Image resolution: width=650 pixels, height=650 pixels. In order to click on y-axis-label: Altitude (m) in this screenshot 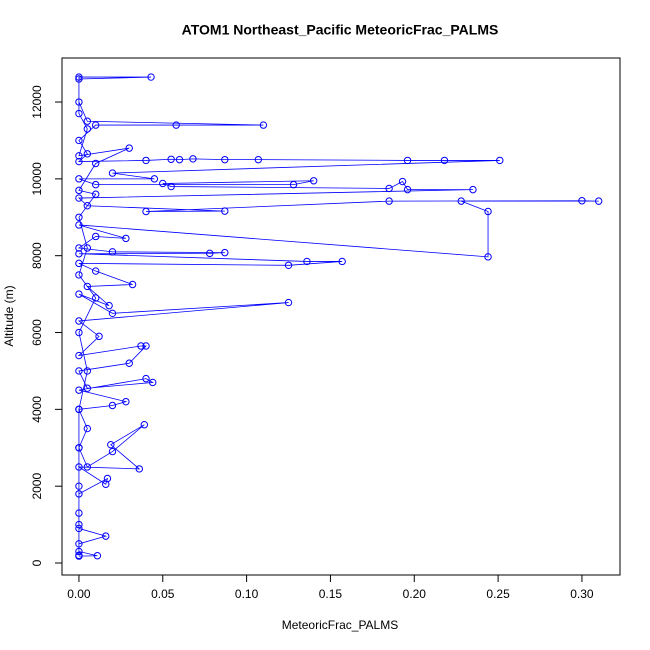, I will do `click(9, 315)`.